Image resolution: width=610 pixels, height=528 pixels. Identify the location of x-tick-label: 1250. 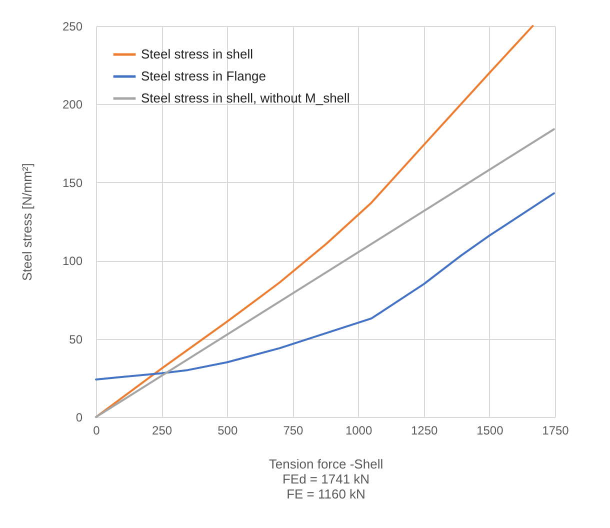
(424, 431).